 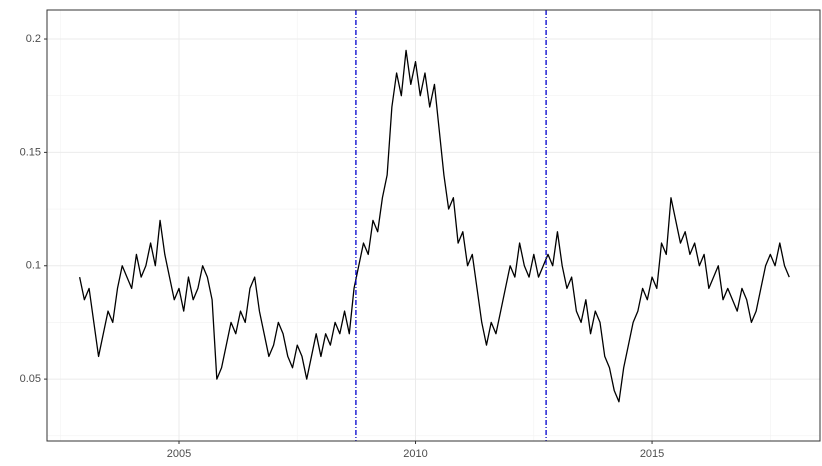 What do you see at coordinates (30, 379) in the screenshot?
I see `y-tick-label: 0.05` at bounding box center [30, 379].